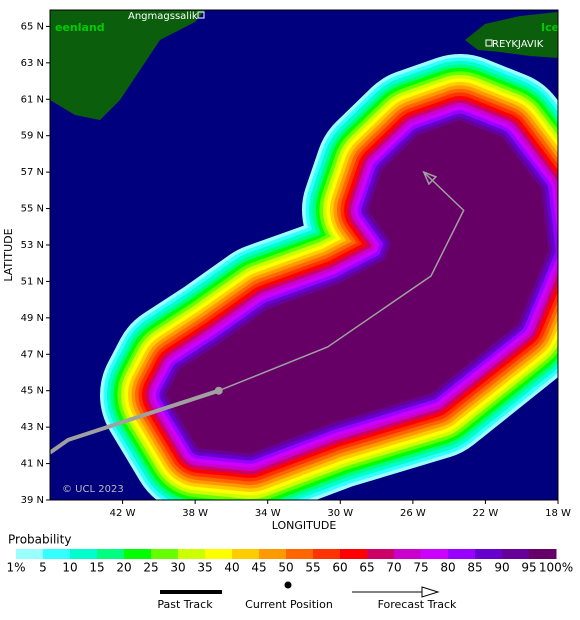 The width and height of the screenshot is (580, 620). I want to click on legend-tick-label: 25, so click(150, 568).